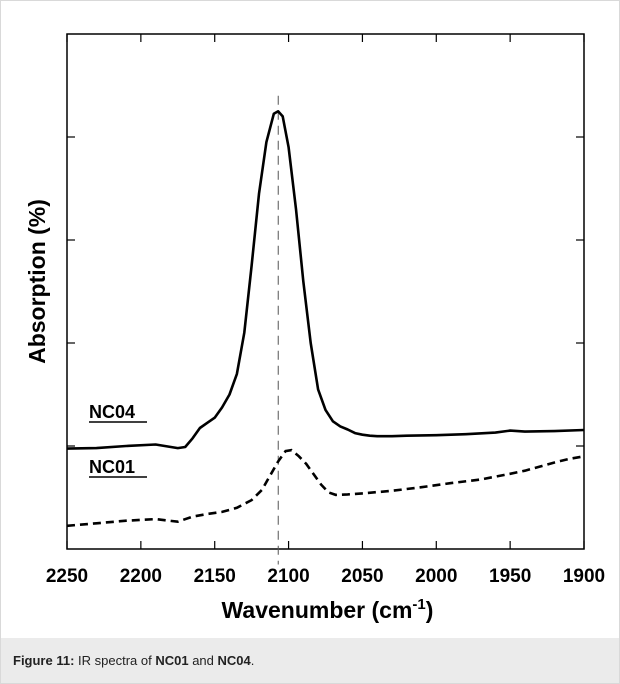 The width and height of the screenshot is (620, 684). I want to click on x-tick-label: 2000, so click(436, 576).